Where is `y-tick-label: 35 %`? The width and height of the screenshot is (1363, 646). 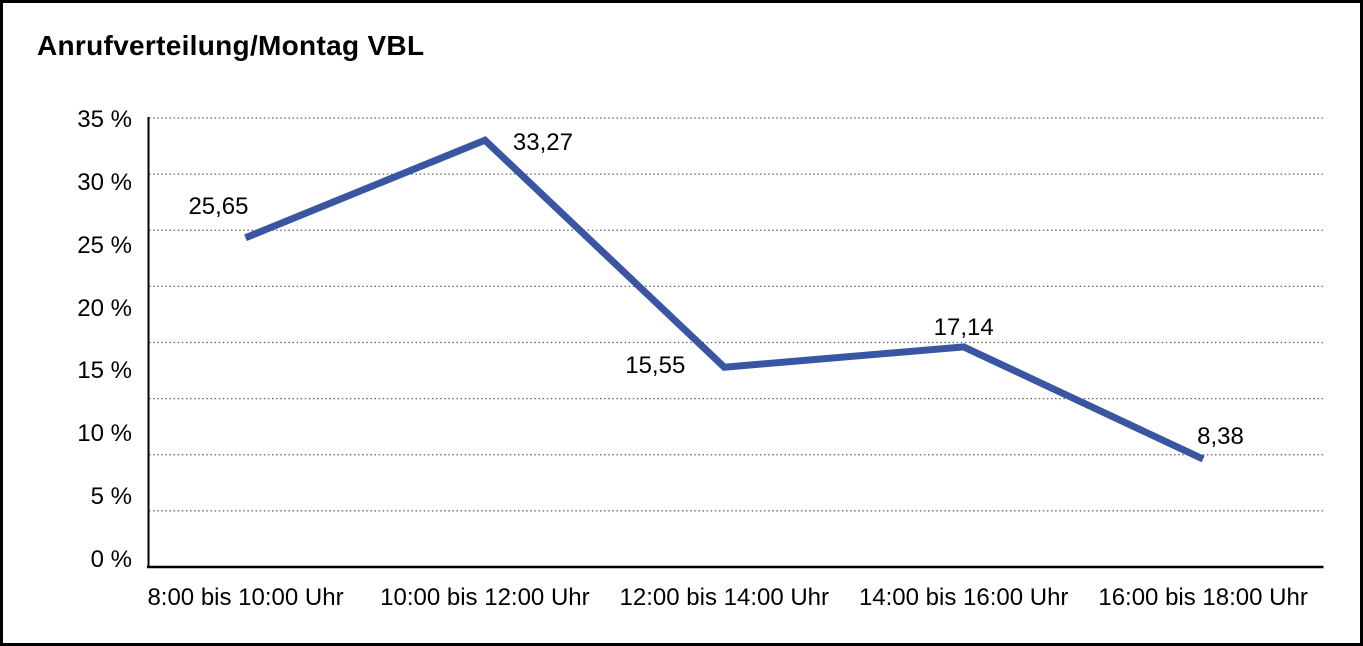 y-tick-label: 35 % is located at coordinates (104, 119).